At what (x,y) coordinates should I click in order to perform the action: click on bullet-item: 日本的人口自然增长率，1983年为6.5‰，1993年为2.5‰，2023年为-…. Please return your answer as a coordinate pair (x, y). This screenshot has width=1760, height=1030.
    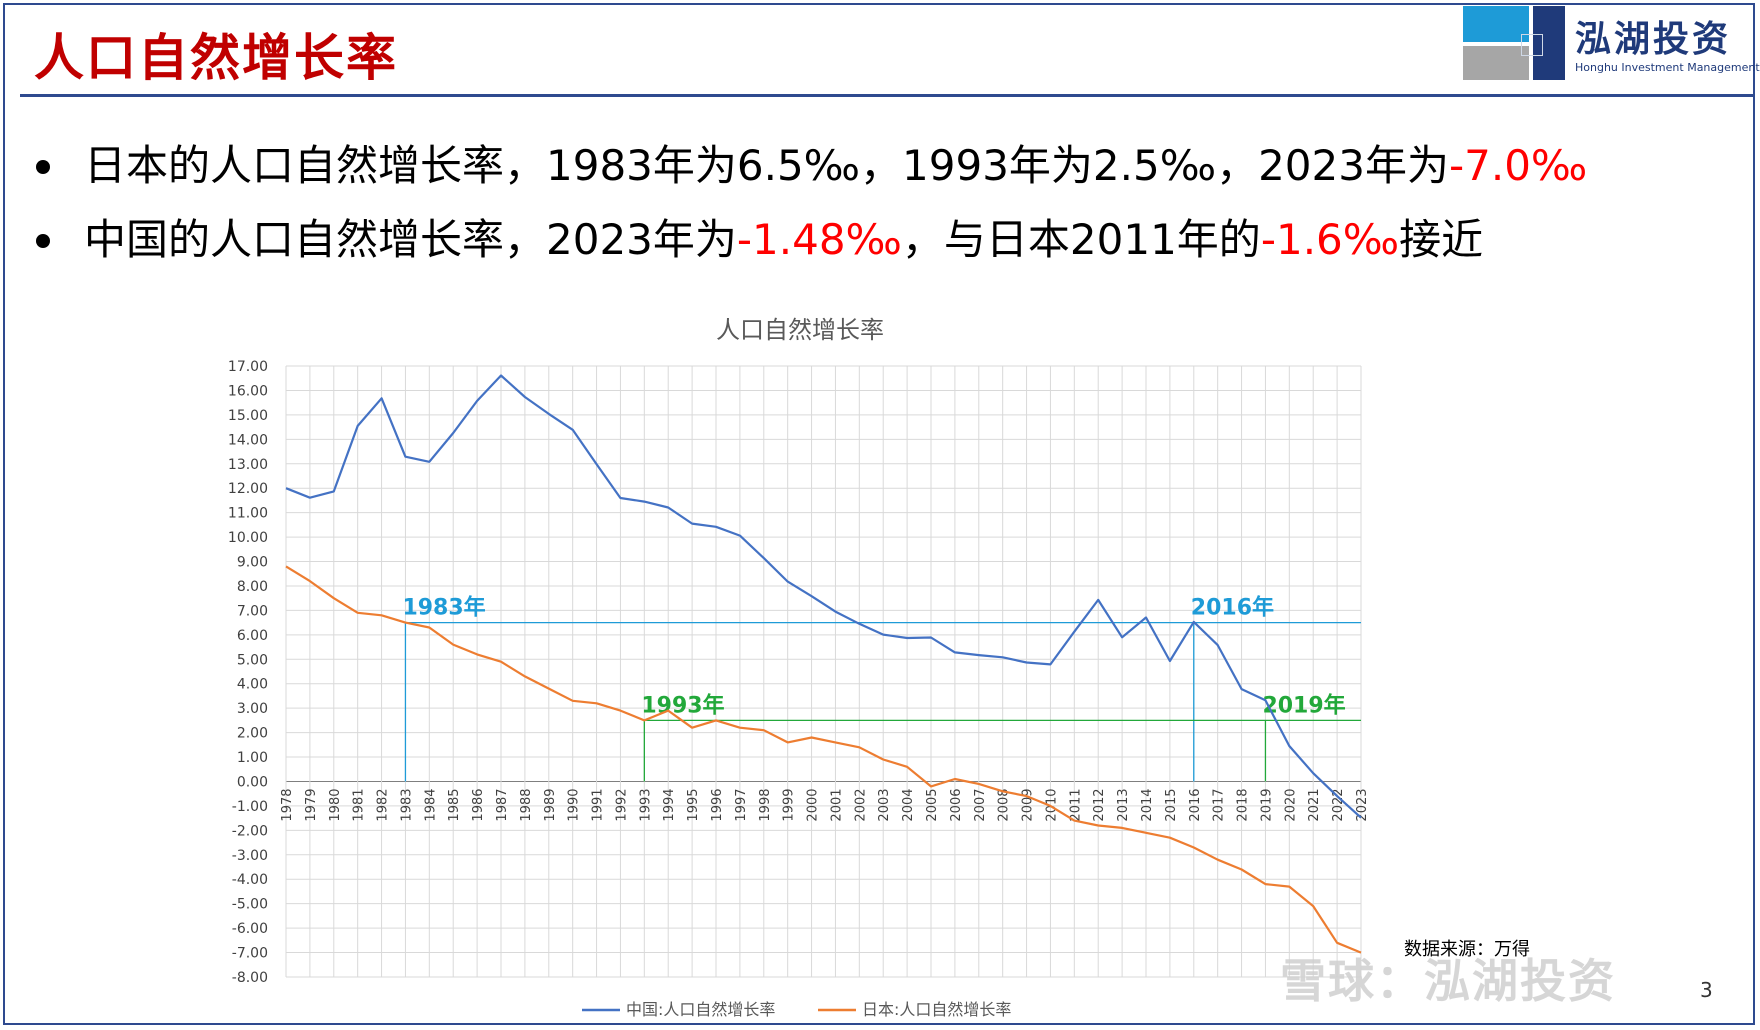
    Looking at the image, I should click on (834, 166).